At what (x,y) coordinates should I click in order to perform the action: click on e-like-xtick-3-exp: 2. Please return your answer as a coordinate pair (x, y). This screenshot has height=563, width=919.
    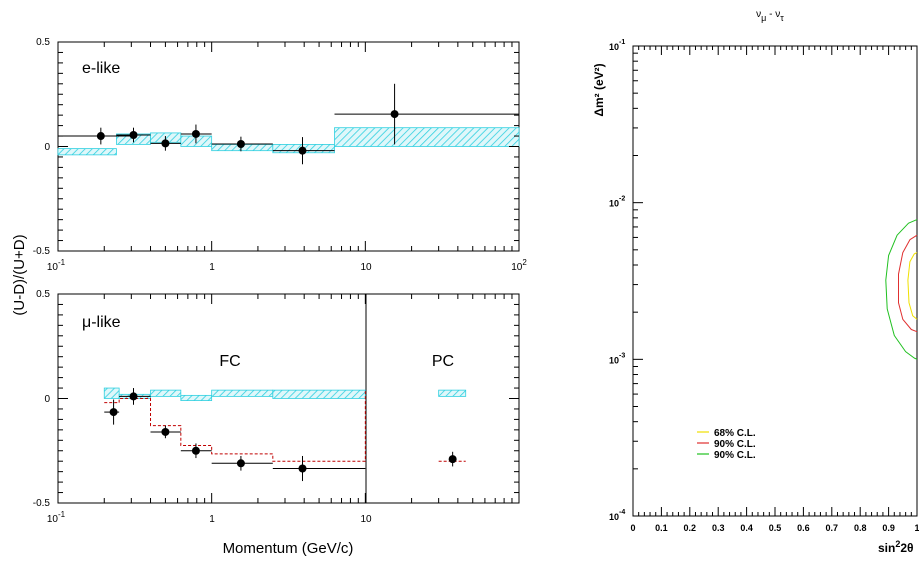
    Looking at the image, I should click on (524, 262).